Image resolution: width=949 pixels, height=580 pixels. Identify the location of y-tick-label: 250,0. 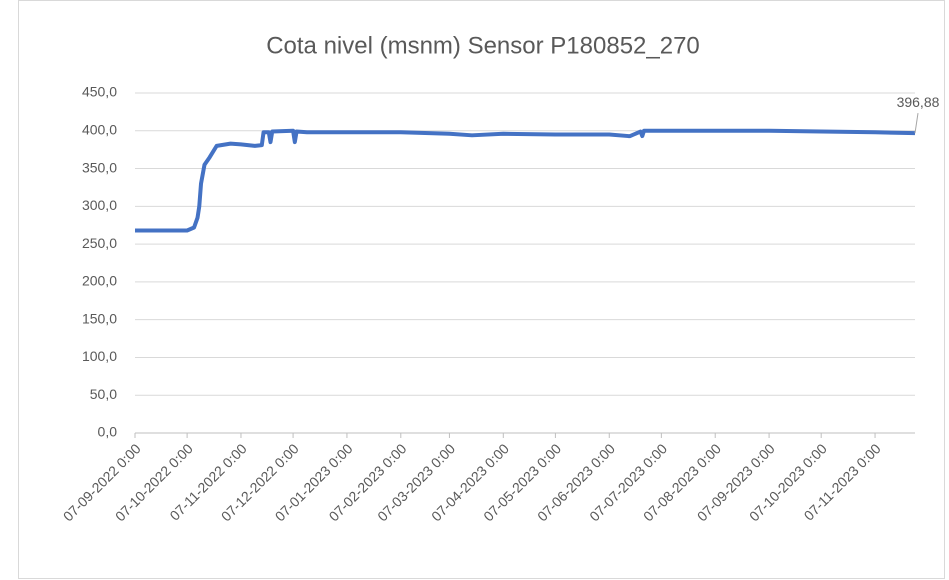
(99, 243).